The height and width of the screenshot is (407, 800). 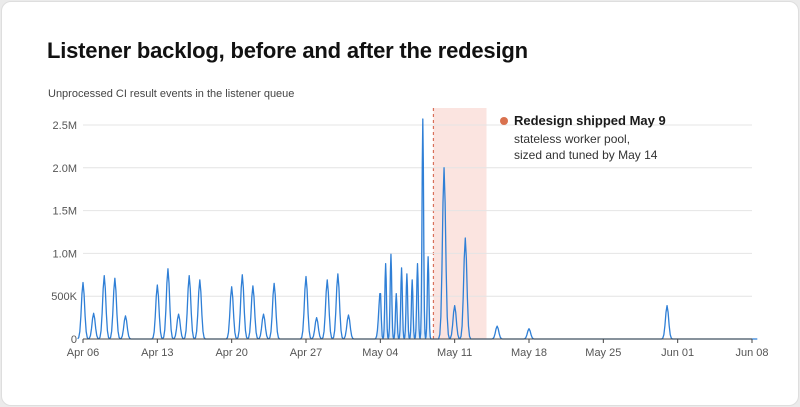 What do you see at coordinates (590, 120) in the screenshot?
I see `annotation-title: Redesign shipped May 9` at bounding box center [590, 120].